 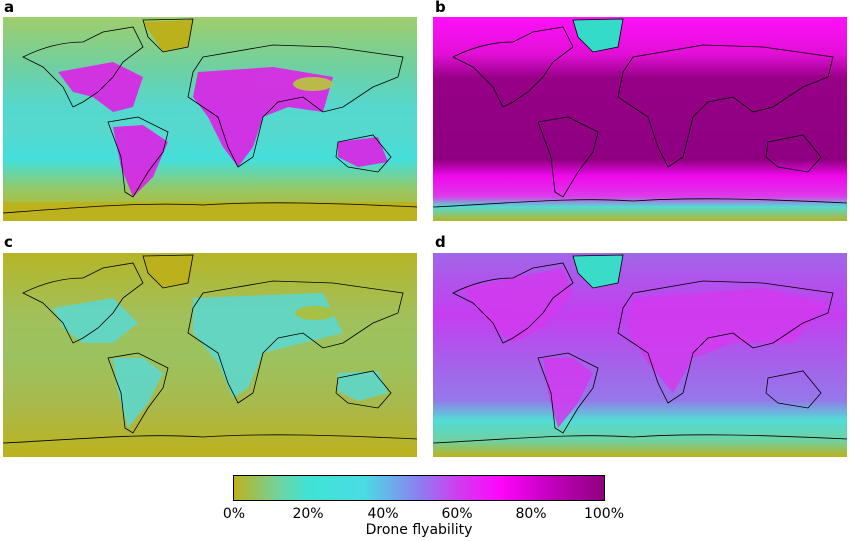 What do you see at coordinates (531, 514) in the screenshot?
I see `colorbar-tick-80: 80%` at bounding box center [531, 514].